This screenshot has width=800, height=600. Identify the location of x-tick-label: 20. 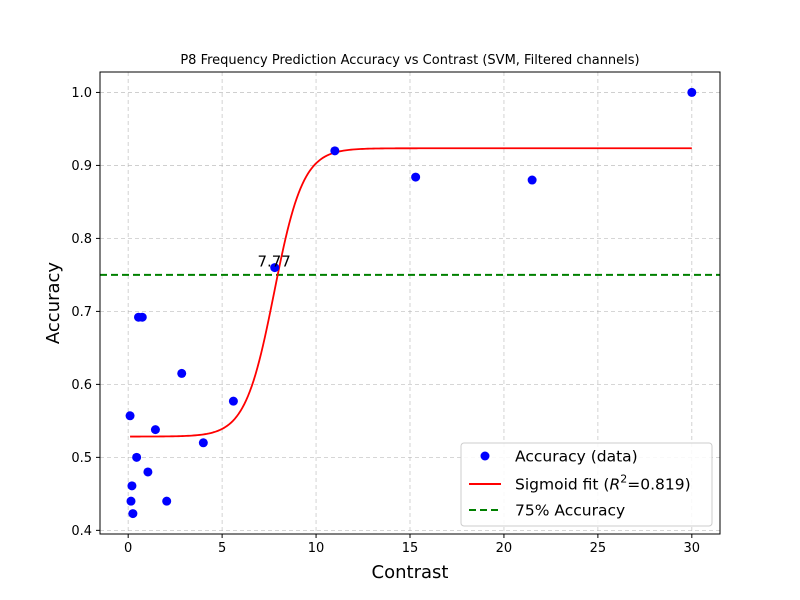
(504, 548).